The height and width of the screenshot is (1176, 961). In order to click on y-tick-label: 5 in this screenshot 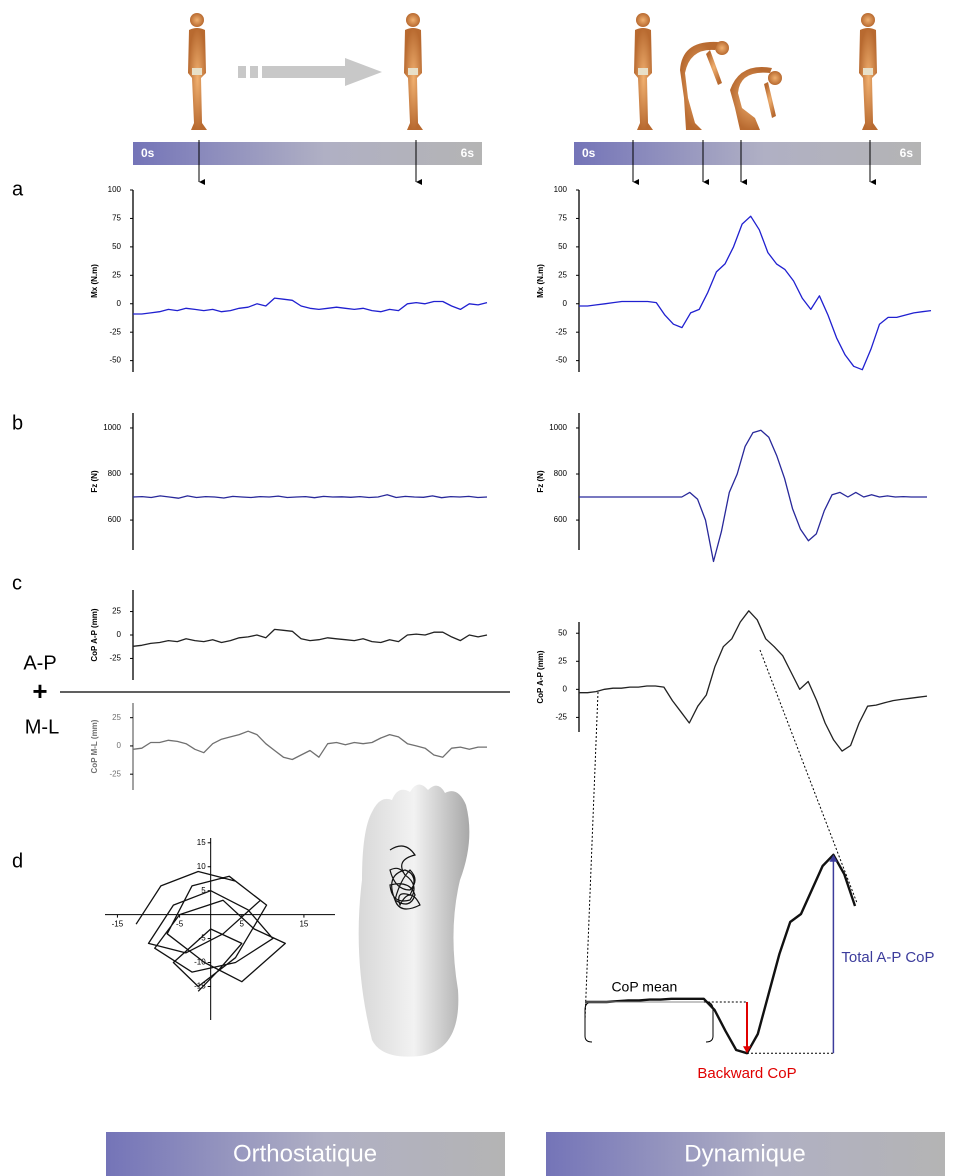, I will do `click(203, 890)`.